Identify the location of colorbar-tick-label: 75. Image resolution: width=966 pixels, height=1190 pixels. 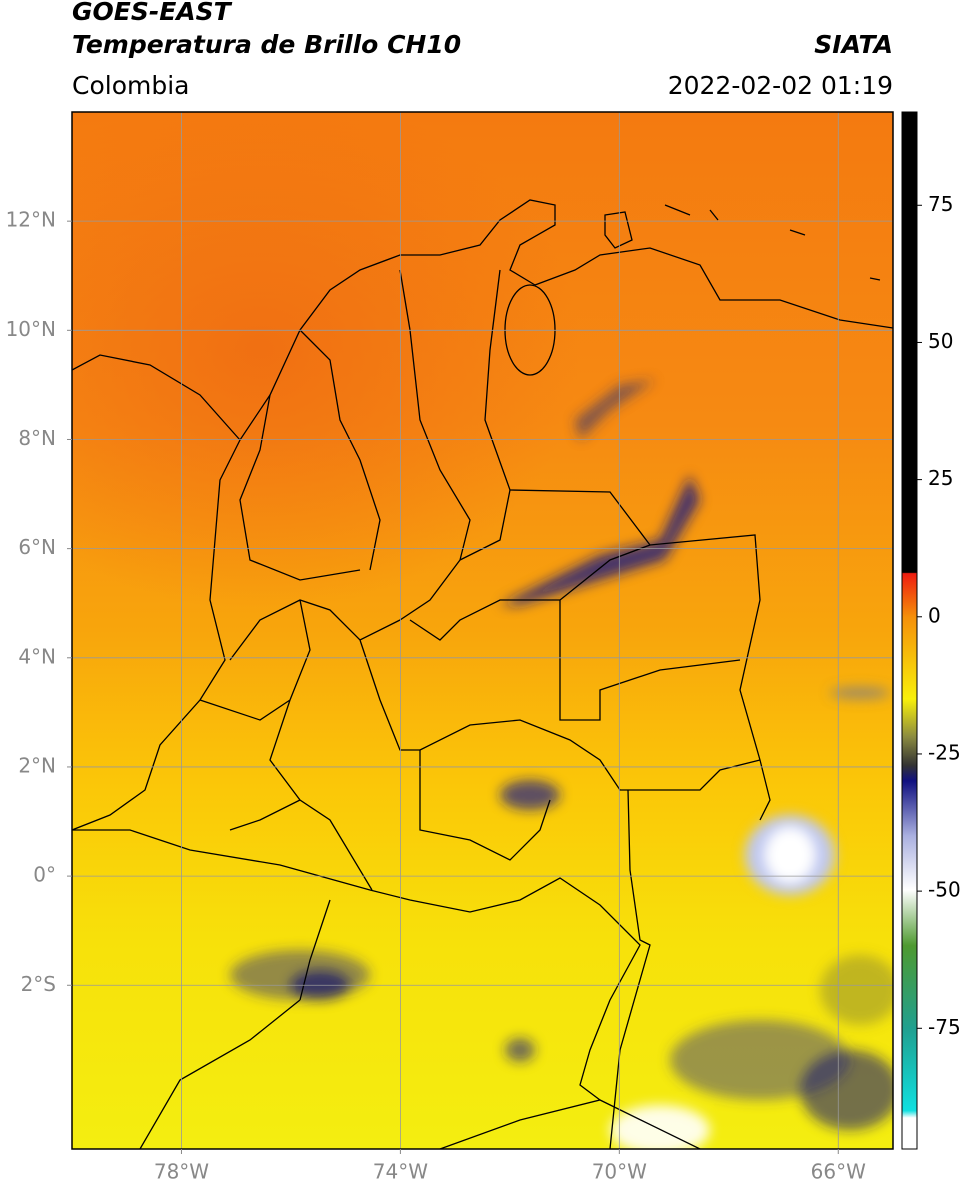
(940, 204).